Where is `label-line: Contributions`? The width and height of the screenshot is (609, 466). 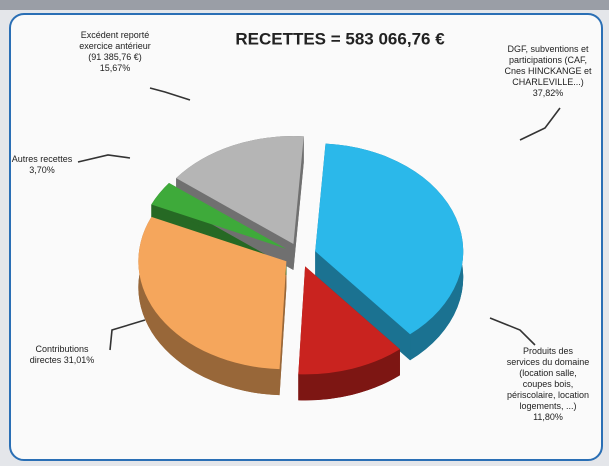
label-line: Contributions is located at coordinates (62, 349).